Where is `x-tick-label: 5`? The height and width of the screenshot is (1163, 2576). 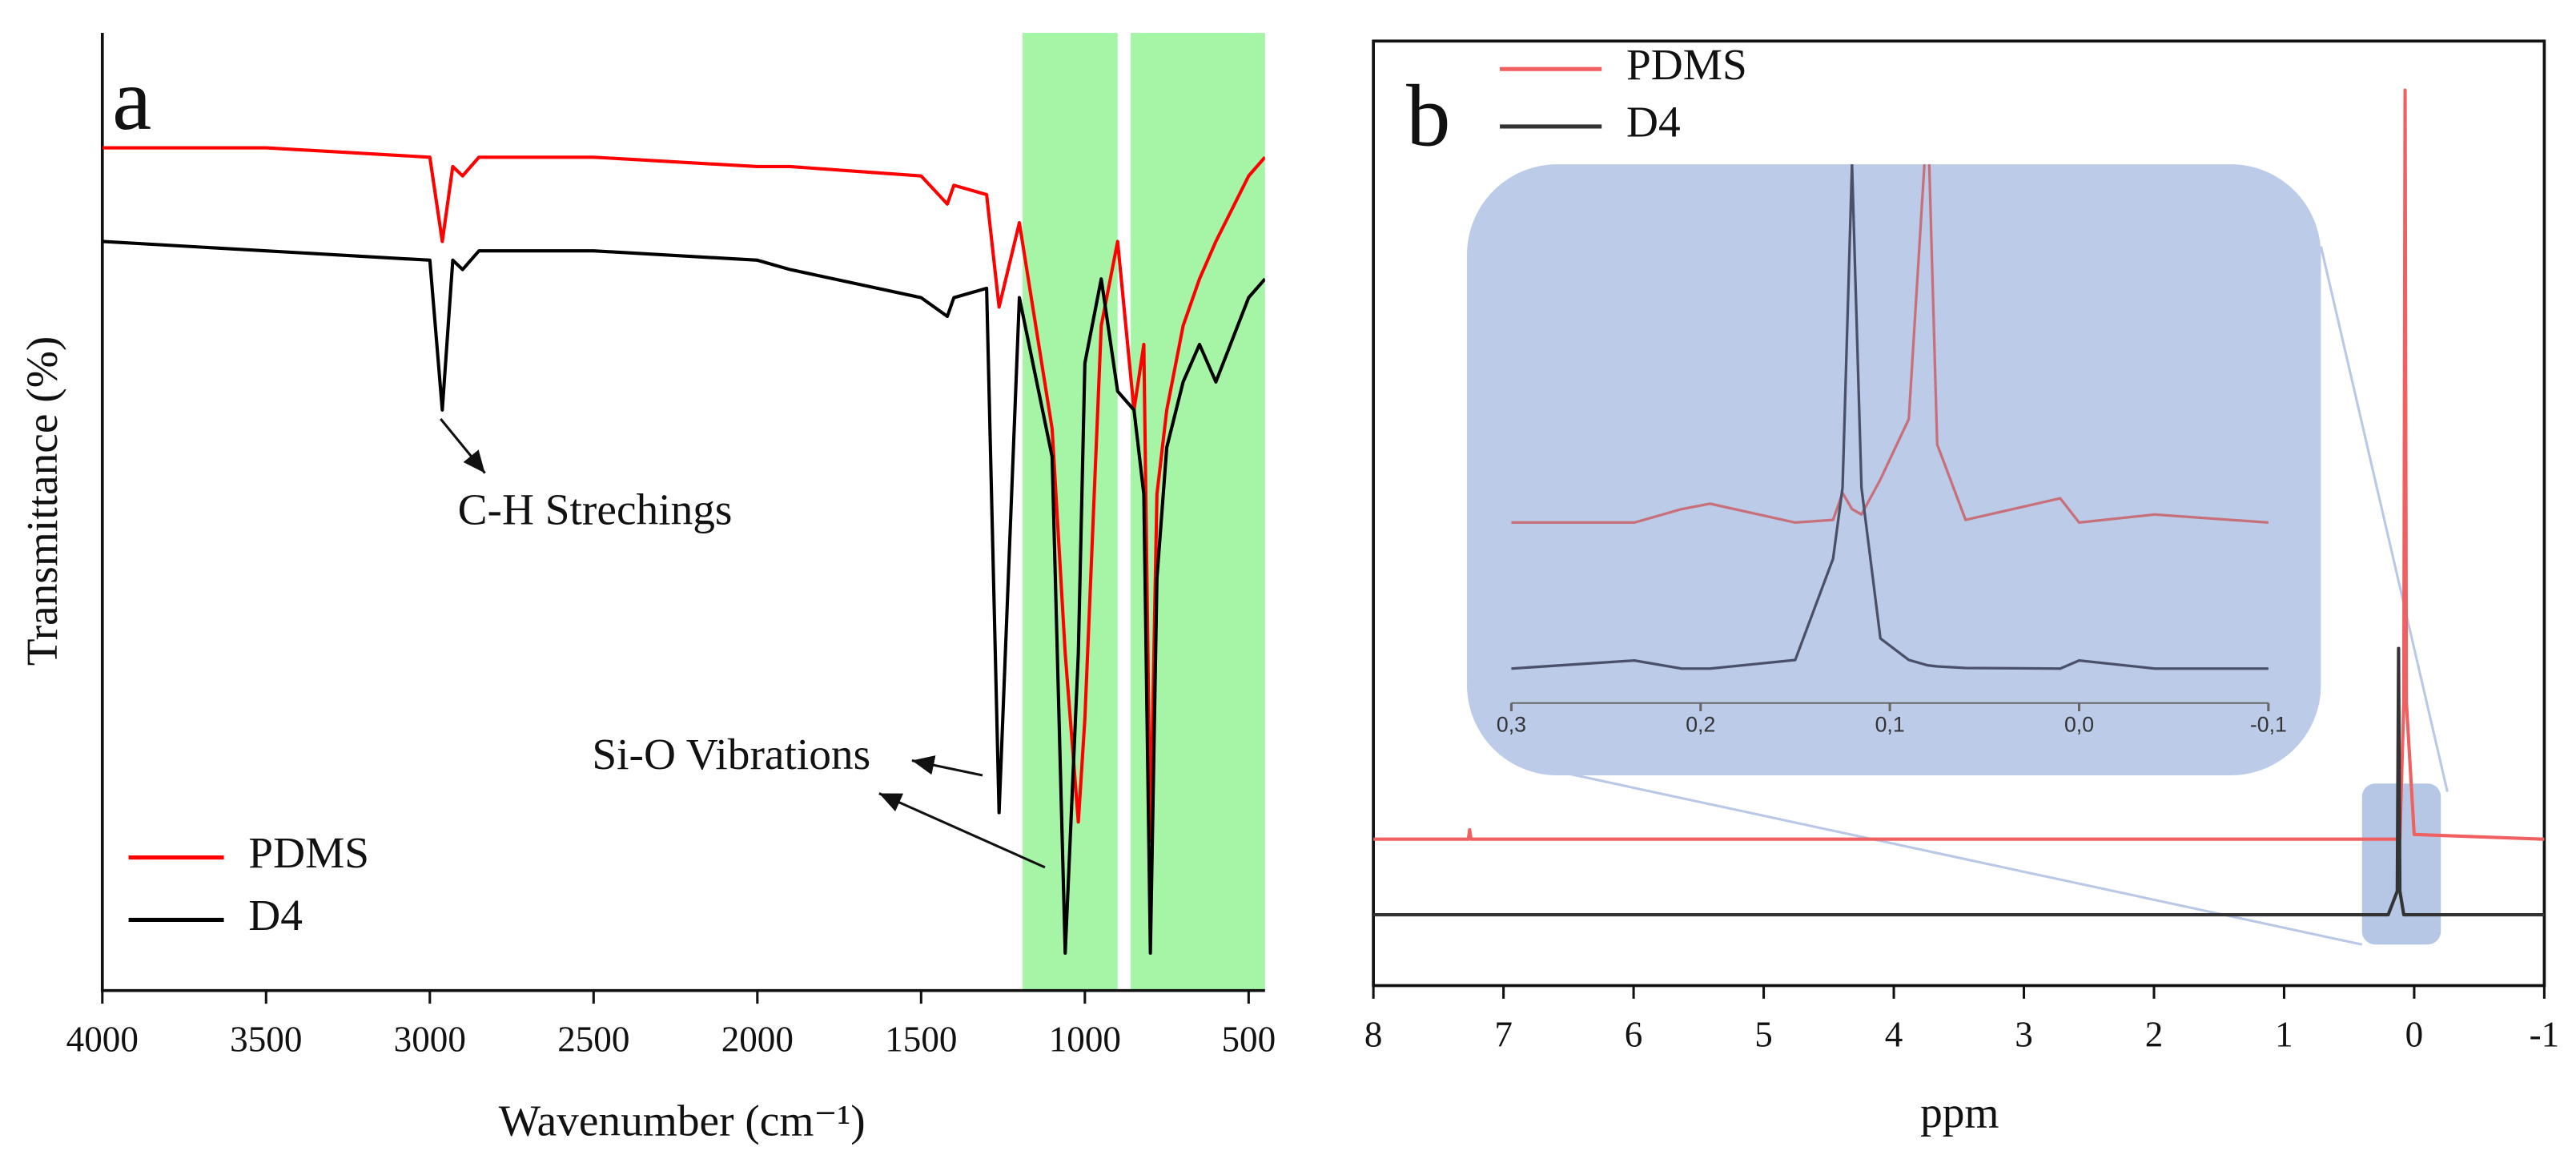 x-tick-label: 5 is located at coordinates (1763, 1034).